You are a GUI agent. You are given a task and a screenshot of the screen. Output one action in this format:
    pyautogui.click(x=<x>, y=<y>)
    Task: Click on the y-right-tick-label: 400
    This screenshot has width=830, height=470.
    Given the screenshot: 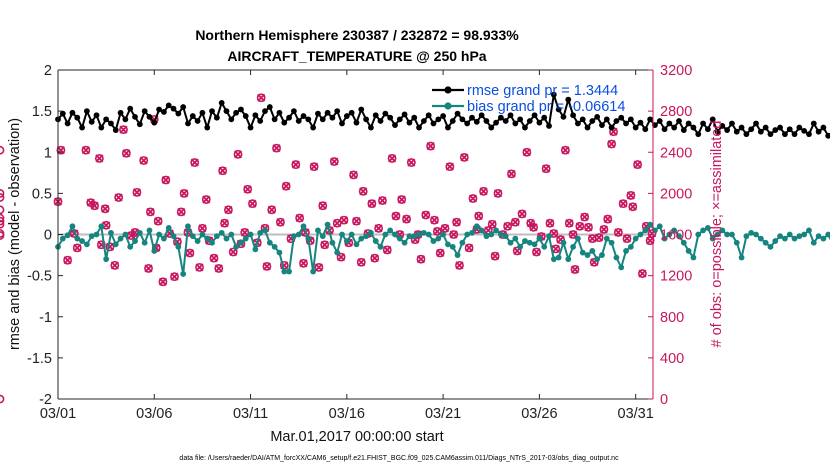 What is the action you would take?
    pyautogui.click(x=672, y=359)
    